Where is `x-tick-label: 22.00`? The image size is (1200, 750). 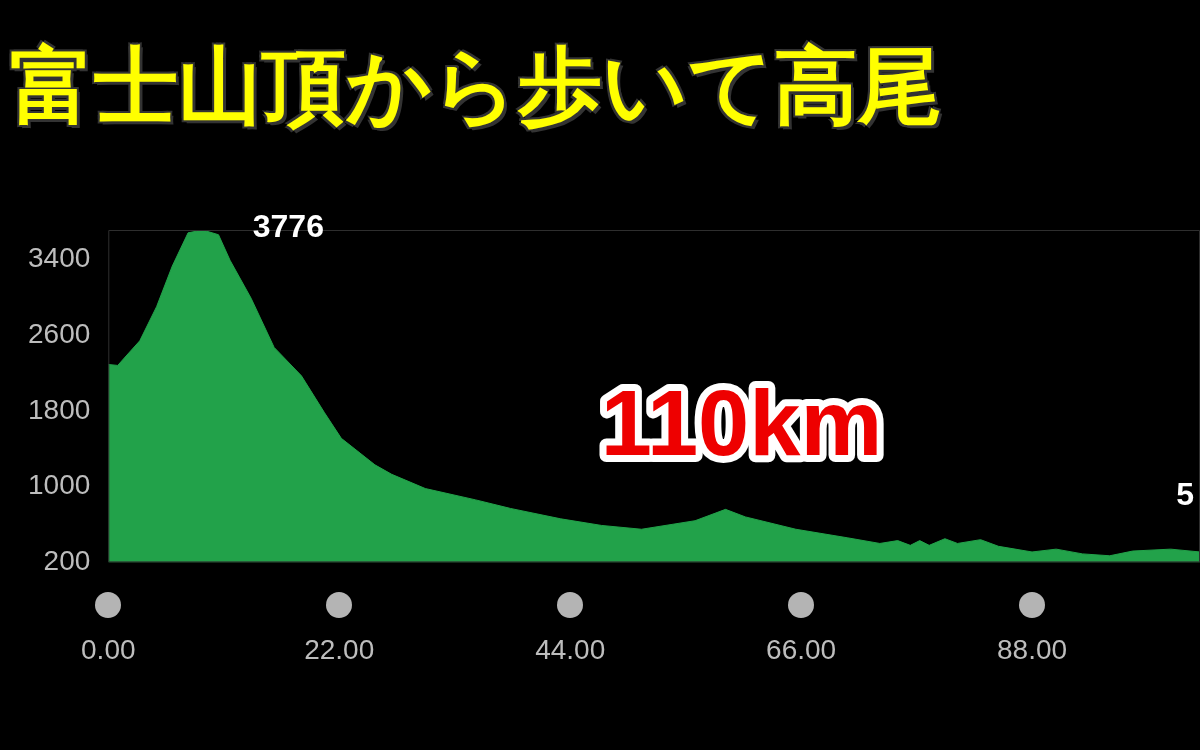 x-tick-label: 22.00 is located at coordinates (339, 649).